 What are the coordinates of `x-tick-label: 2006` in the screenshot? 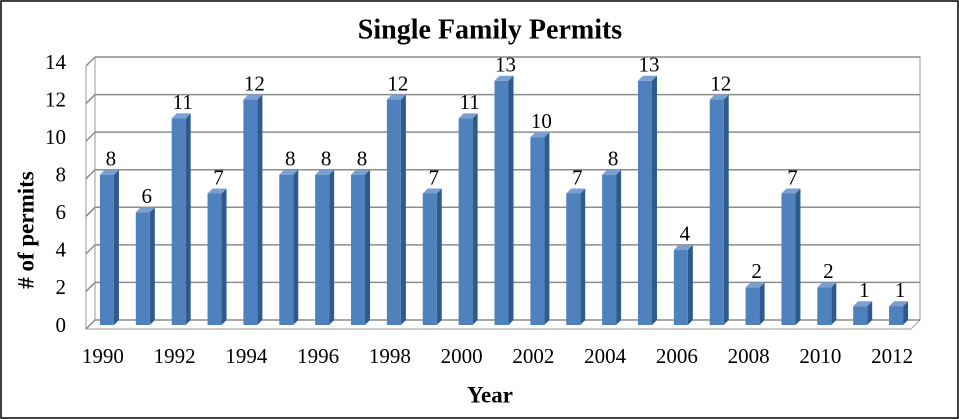 It's located at (677, 356).